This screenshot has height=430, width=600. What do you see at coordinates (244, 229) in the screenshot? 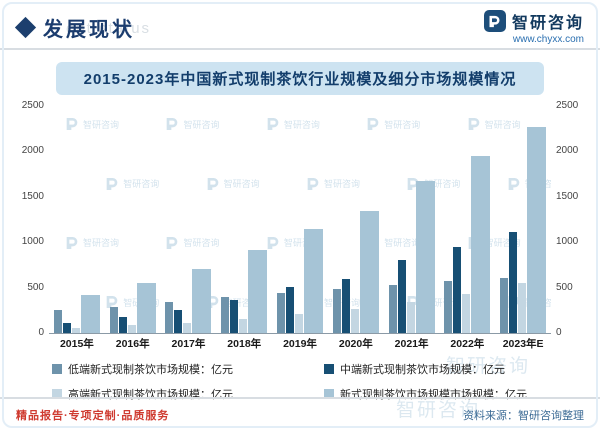
I see `bar-group: 2018年` at bounding box center [244, 229].